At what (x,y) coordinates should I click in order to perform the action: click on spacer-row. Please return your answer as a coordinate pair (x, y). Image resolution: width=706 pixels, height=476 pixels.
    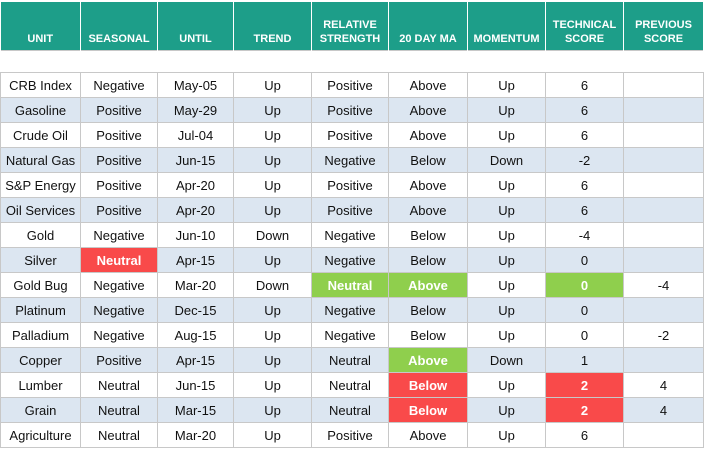
    Looking at the image, I should click on (352, 61).